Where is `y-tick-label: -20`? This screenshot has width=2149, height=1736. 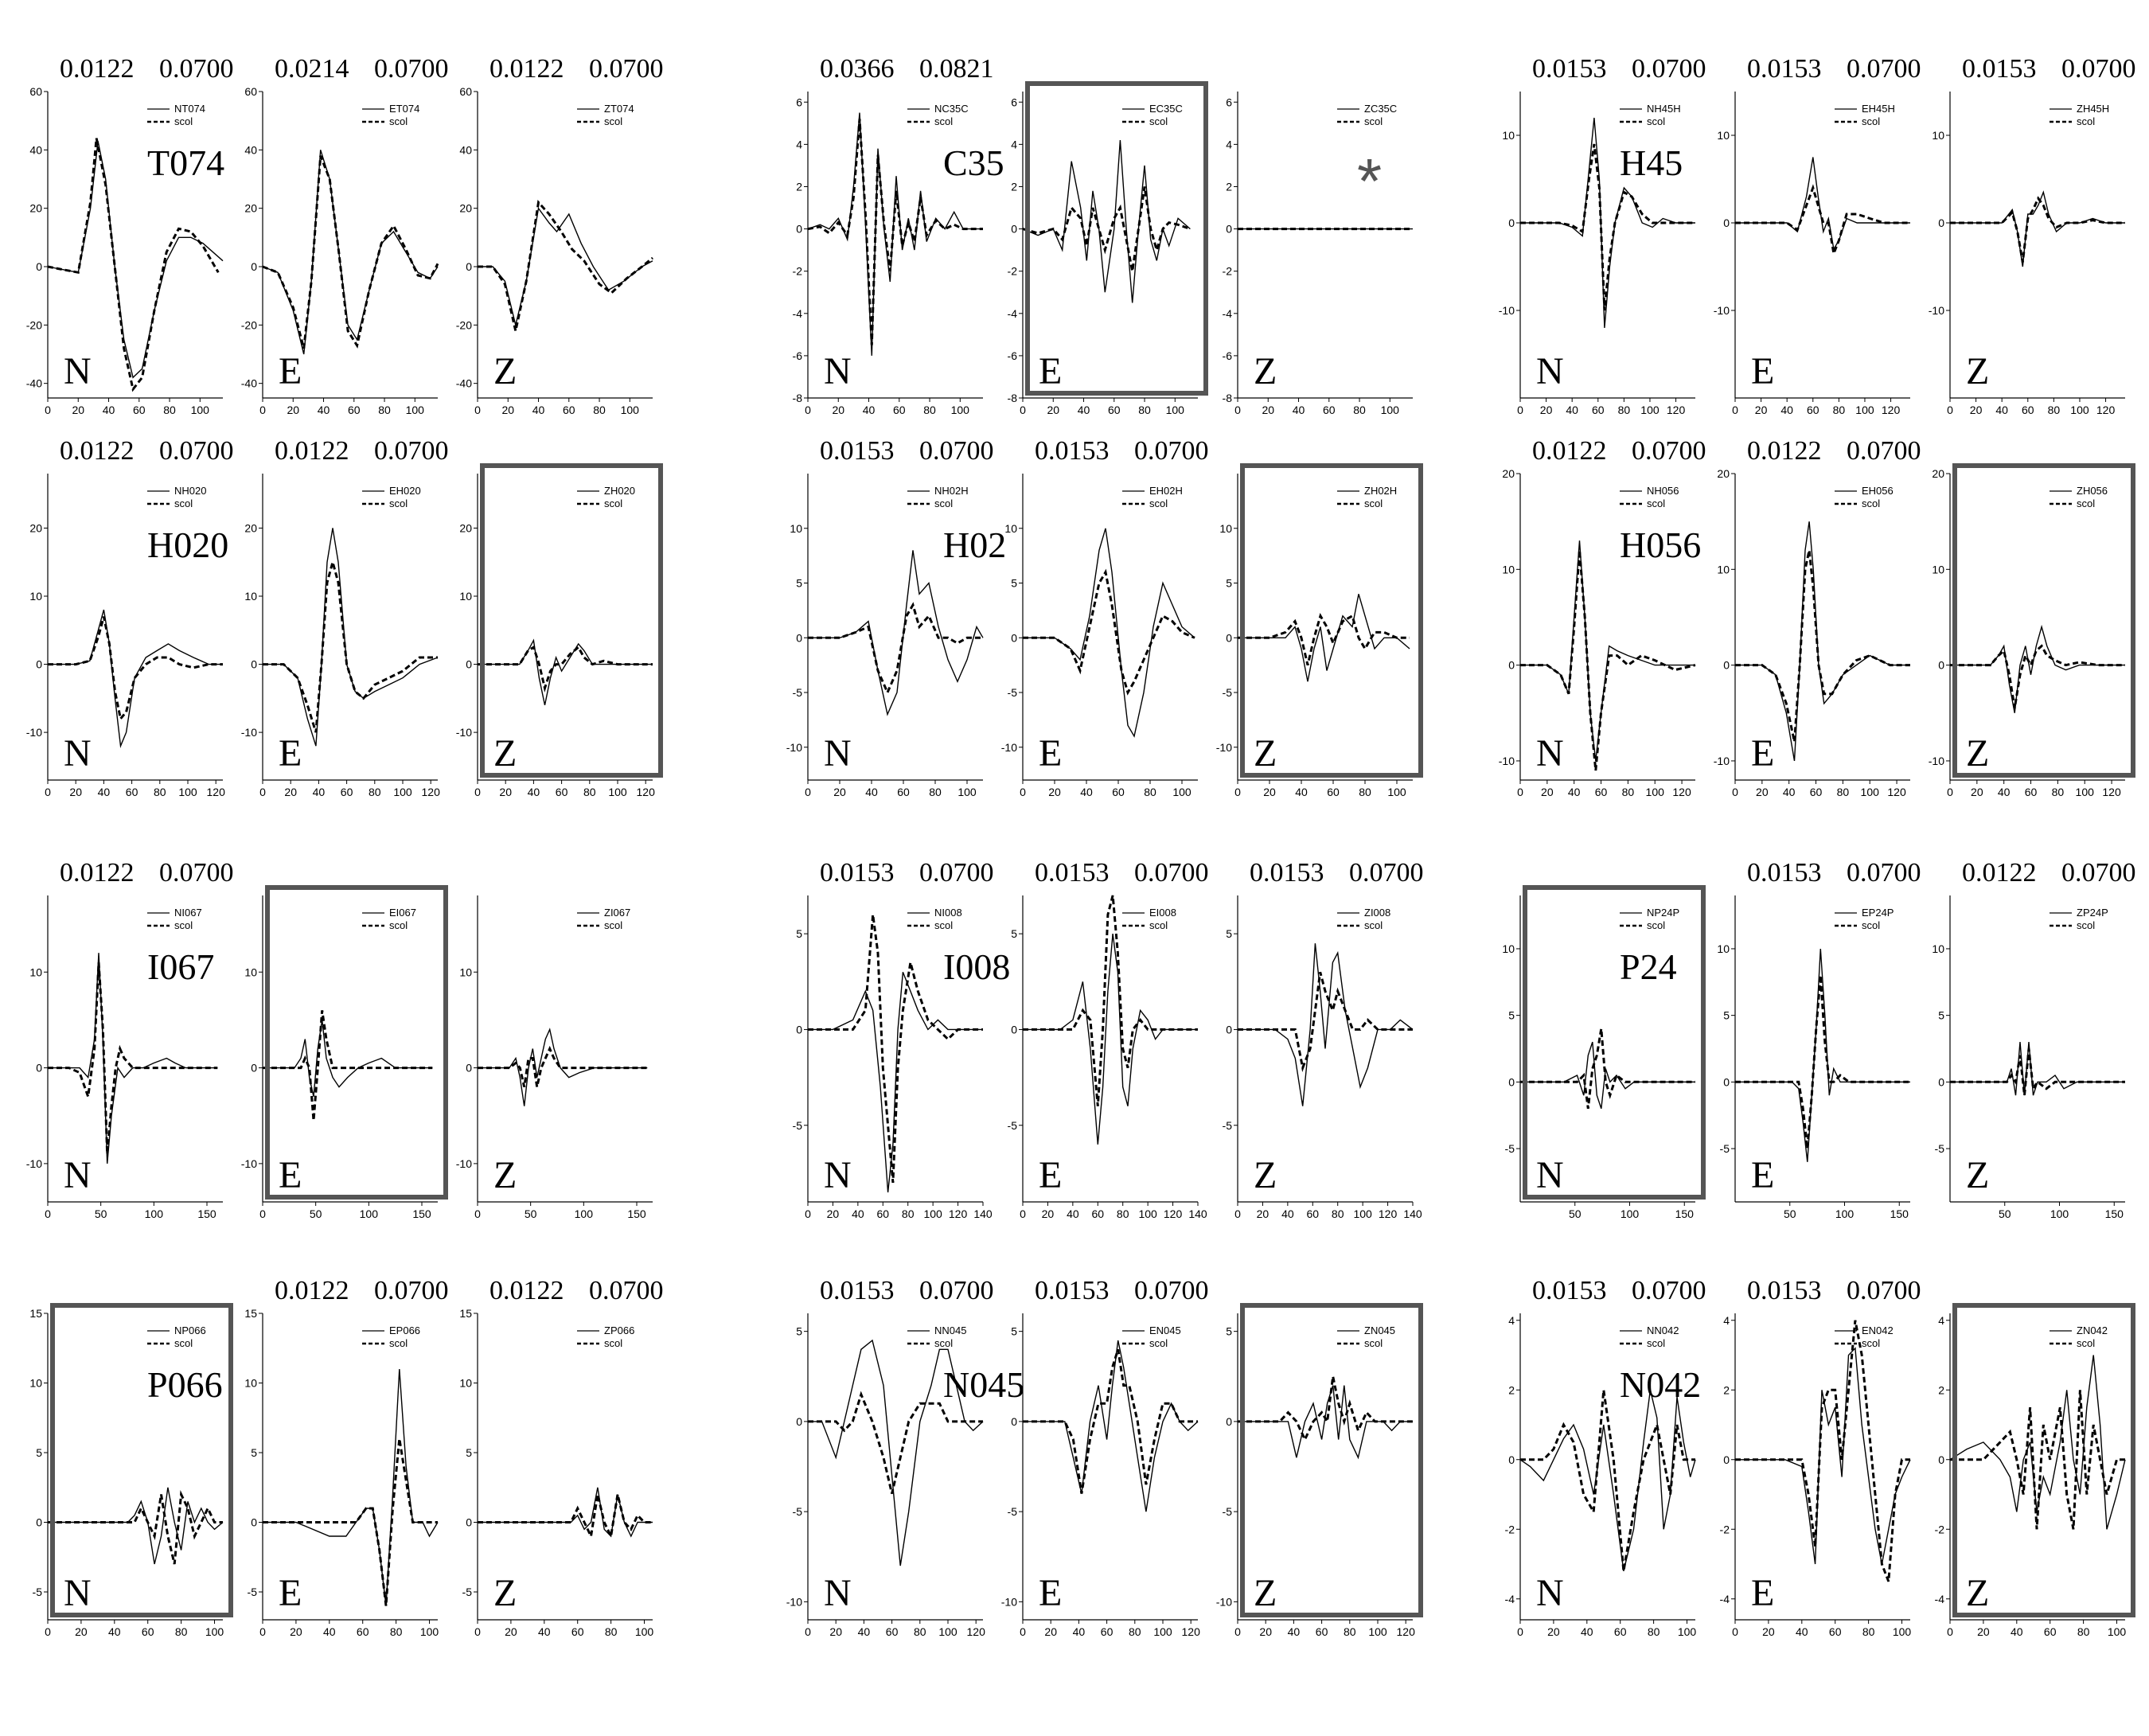
y-tick-label: -20 is located at coordinates (464, 324).